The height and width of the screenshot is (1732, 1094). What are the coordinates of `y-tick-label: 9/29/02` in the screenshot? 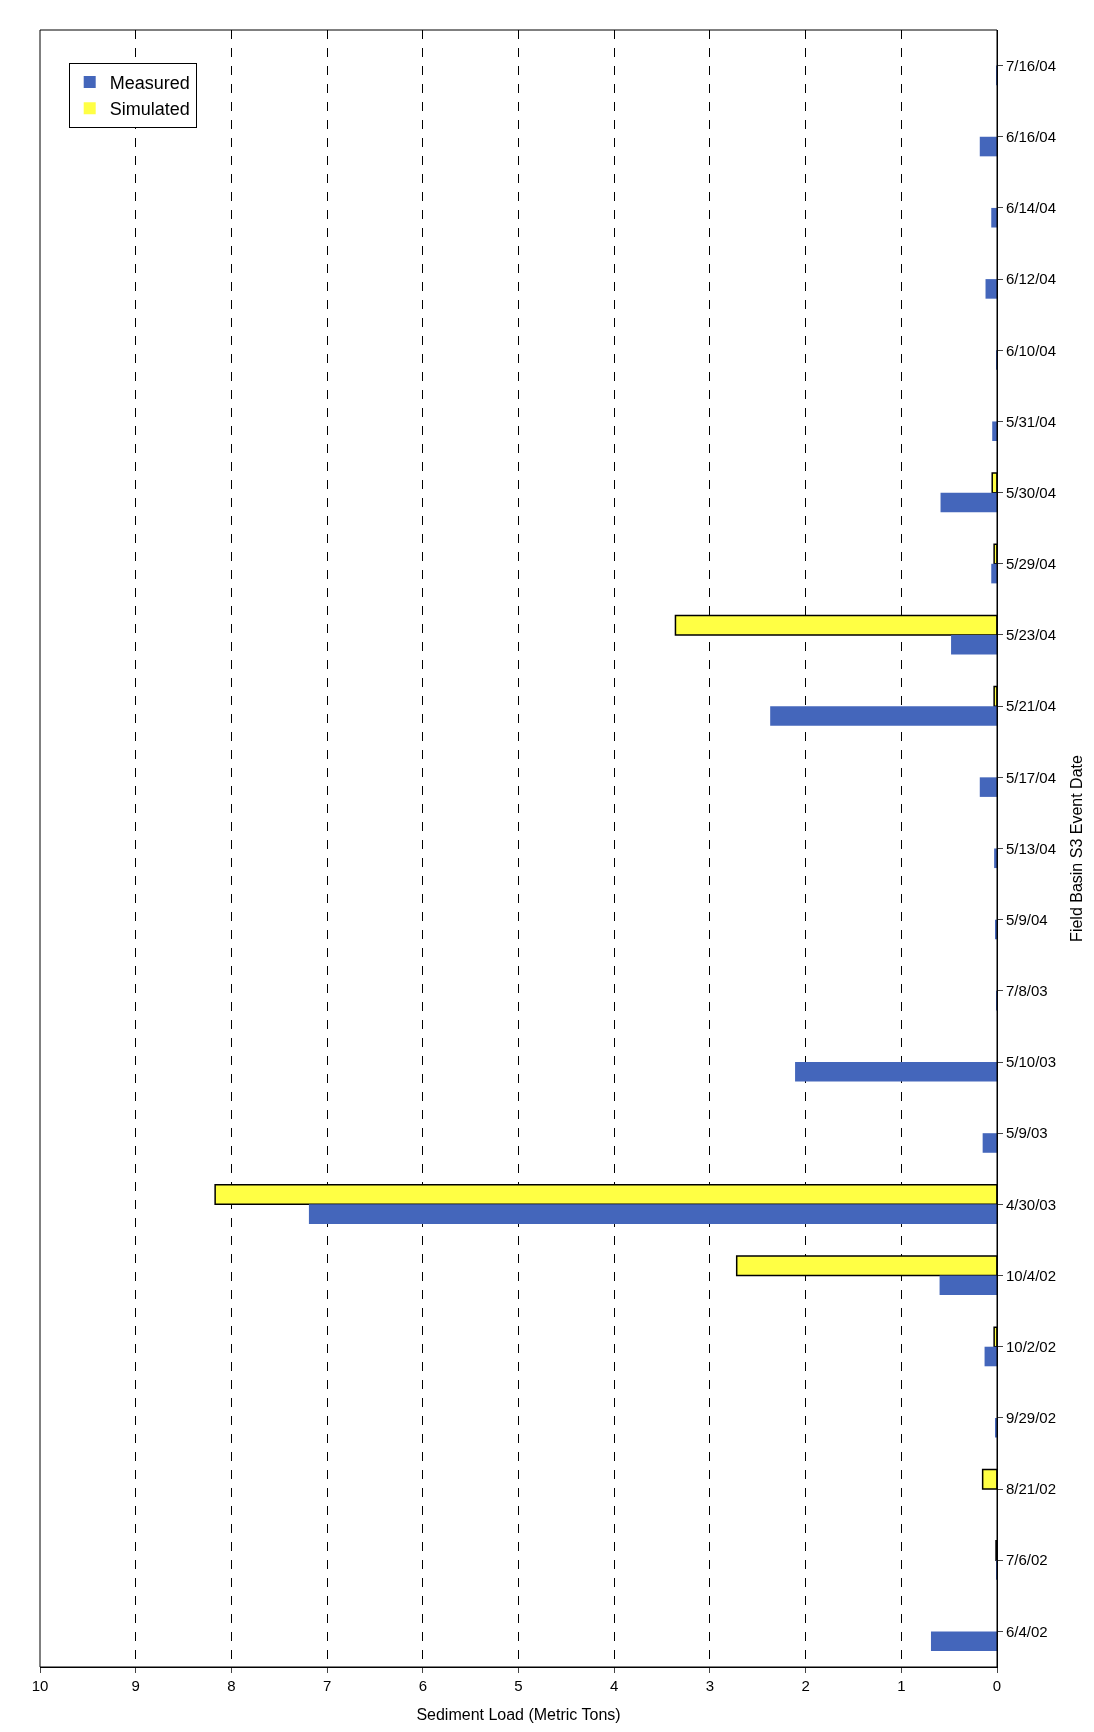 It's located at (1031, 1418).